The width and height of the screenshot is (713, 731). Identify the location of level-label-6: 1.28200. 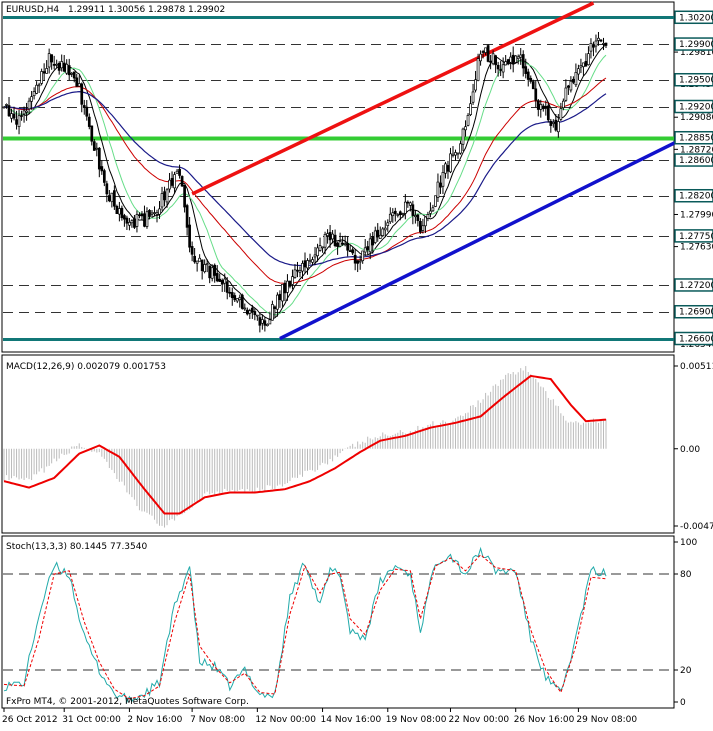
(696, 197).